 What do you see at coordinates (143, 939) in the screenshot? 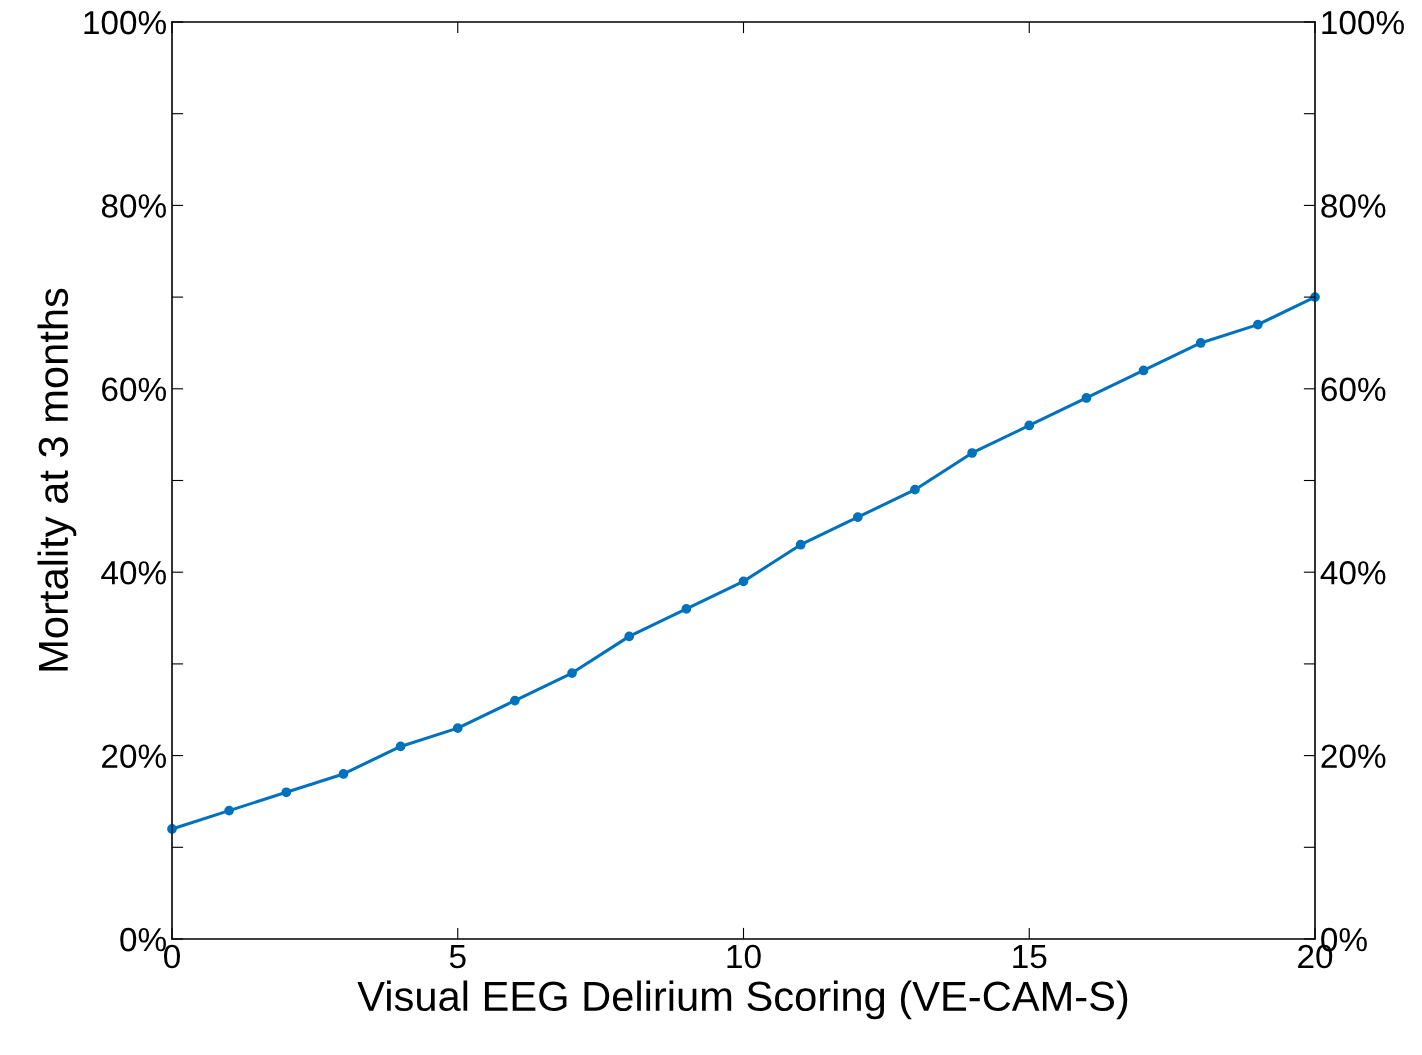
I see `y-tick-label: 0%` at bounding box center [143, 939].